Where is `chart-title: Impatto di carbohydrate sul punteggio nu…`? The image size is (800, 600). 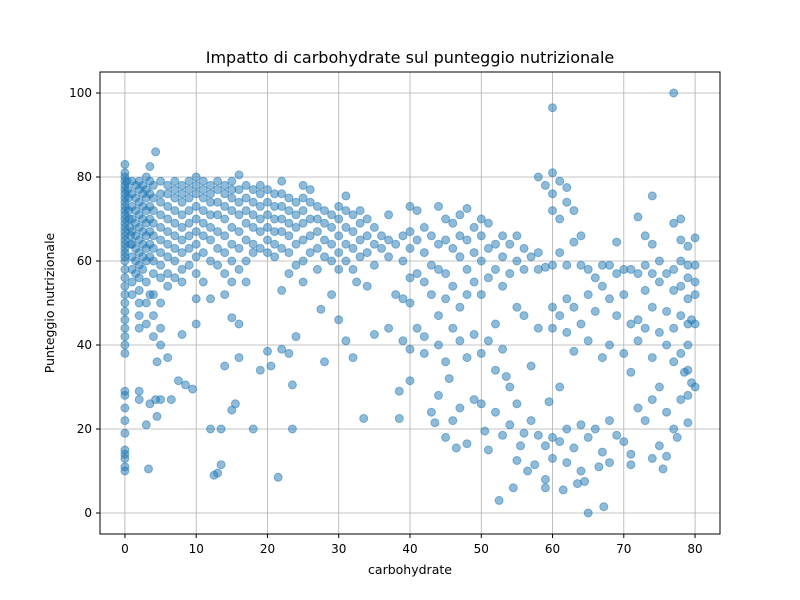 chart-title: Impatto di carbohydrate sul punteggio nu… is located at coordinates (410, 57).